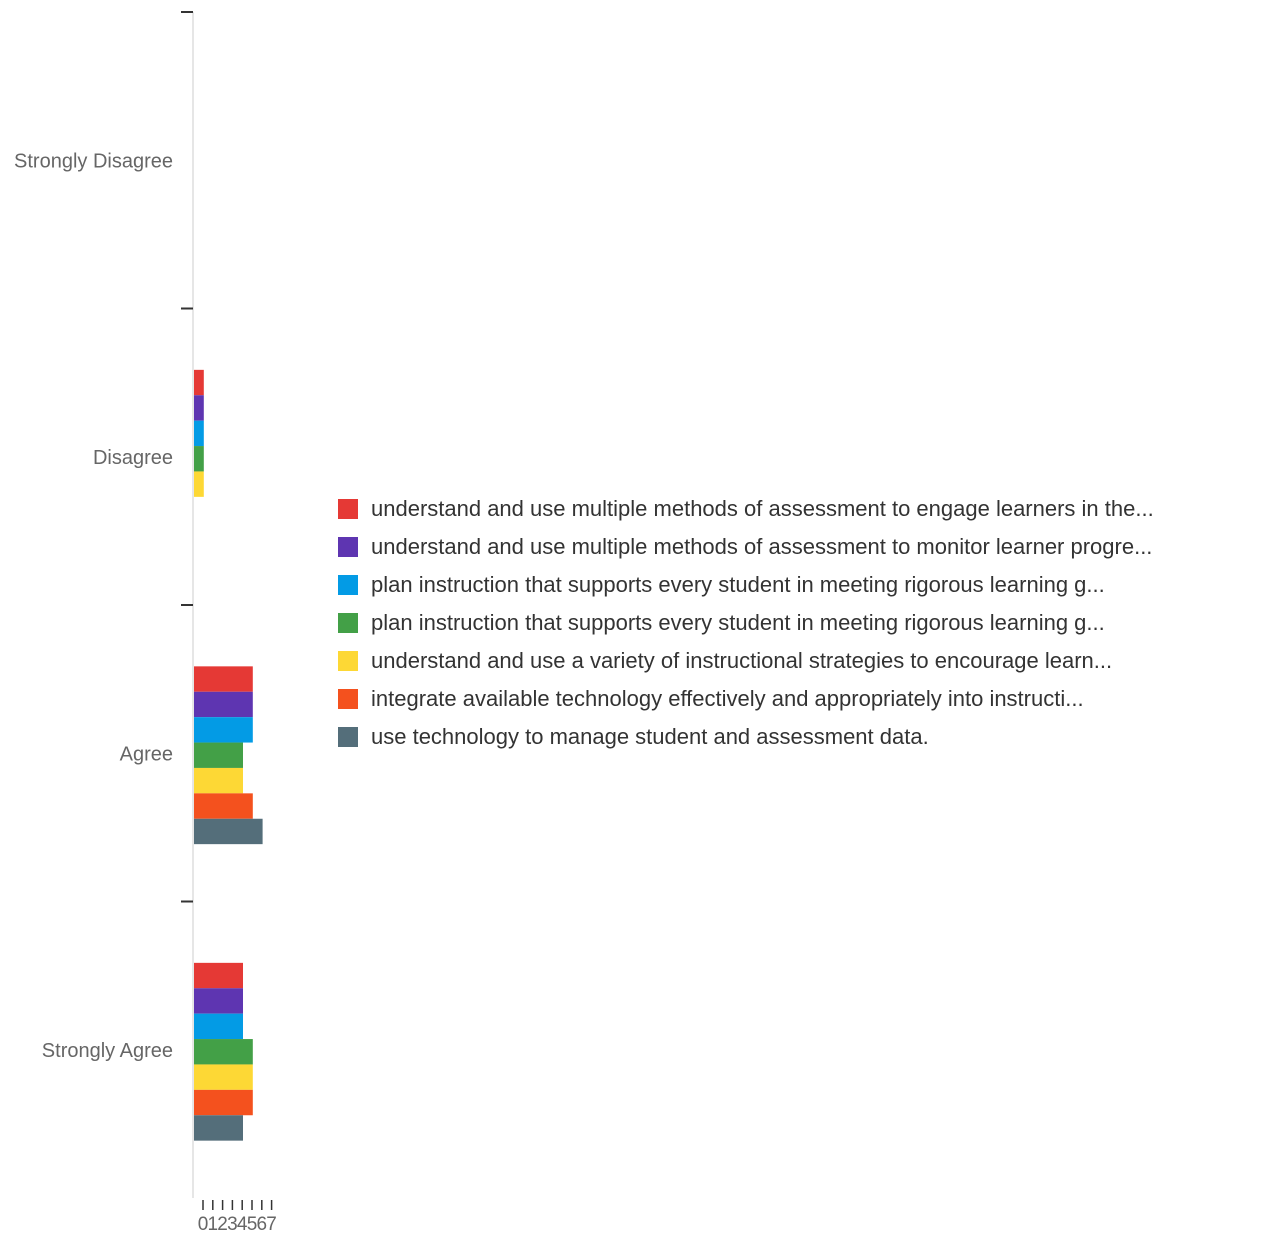 The height and width of the screenshot is (1234, 1270). Describe the element at coordinates (252, 1224) in the screenshot. I see `value-tick-label: 5` at that location.